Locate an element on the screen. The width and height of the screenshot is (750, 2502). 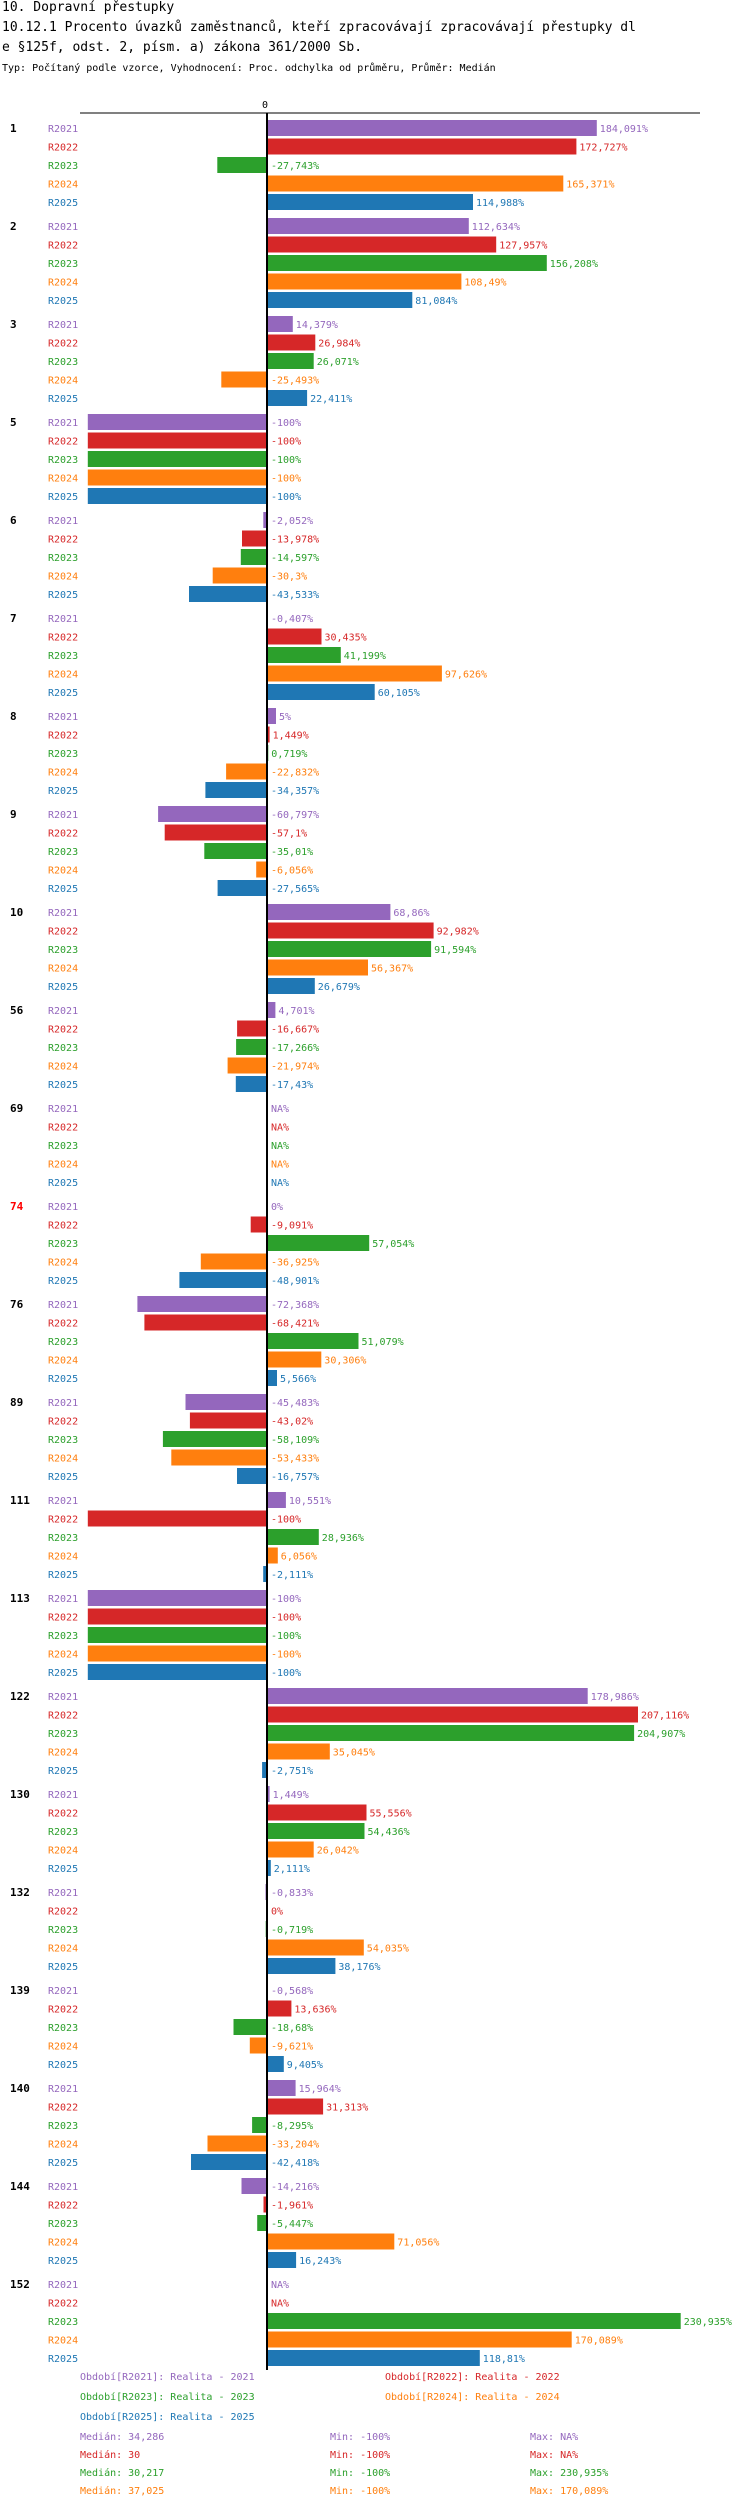
bar-144-r2025 is located at coordinates (282, 2260).